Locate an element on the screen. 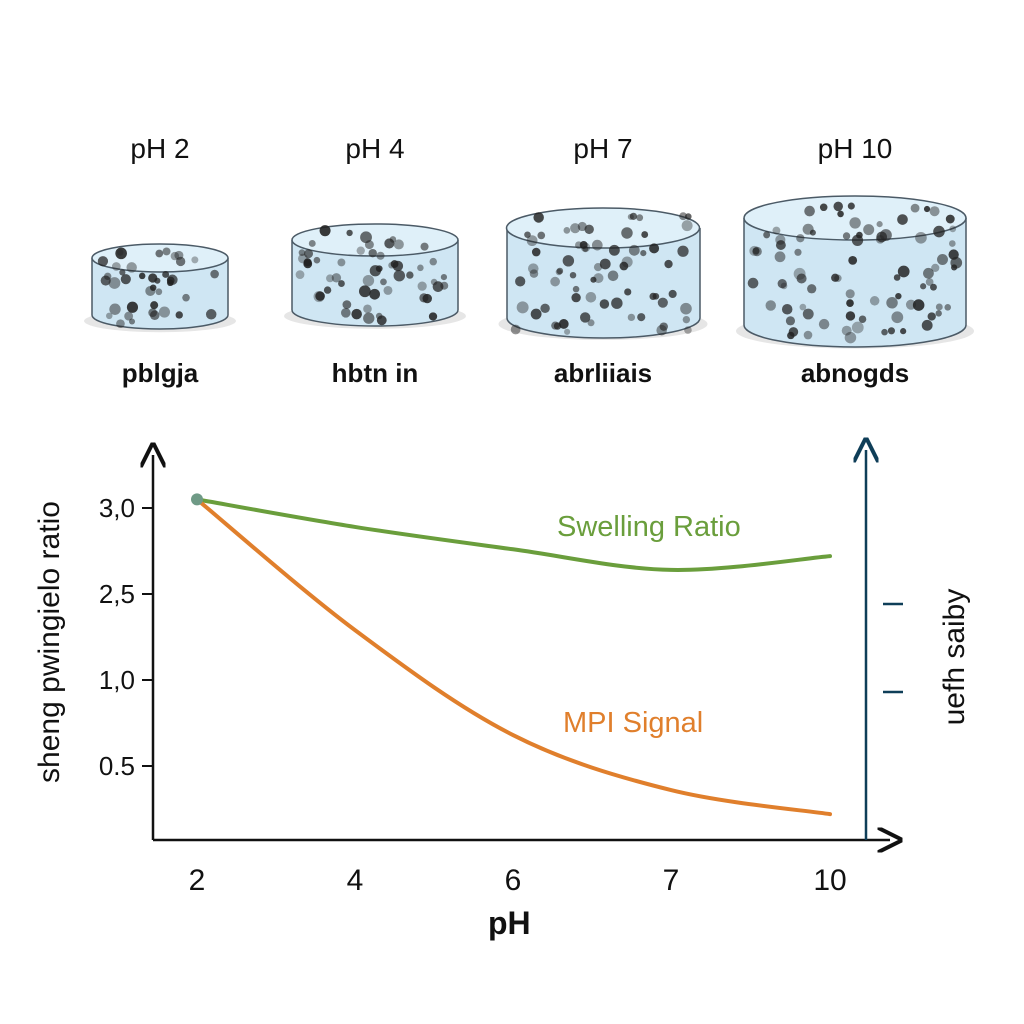 This screenshot has width=1024, height=1024. hydrogel-disc is located at coordinates (160, 288).